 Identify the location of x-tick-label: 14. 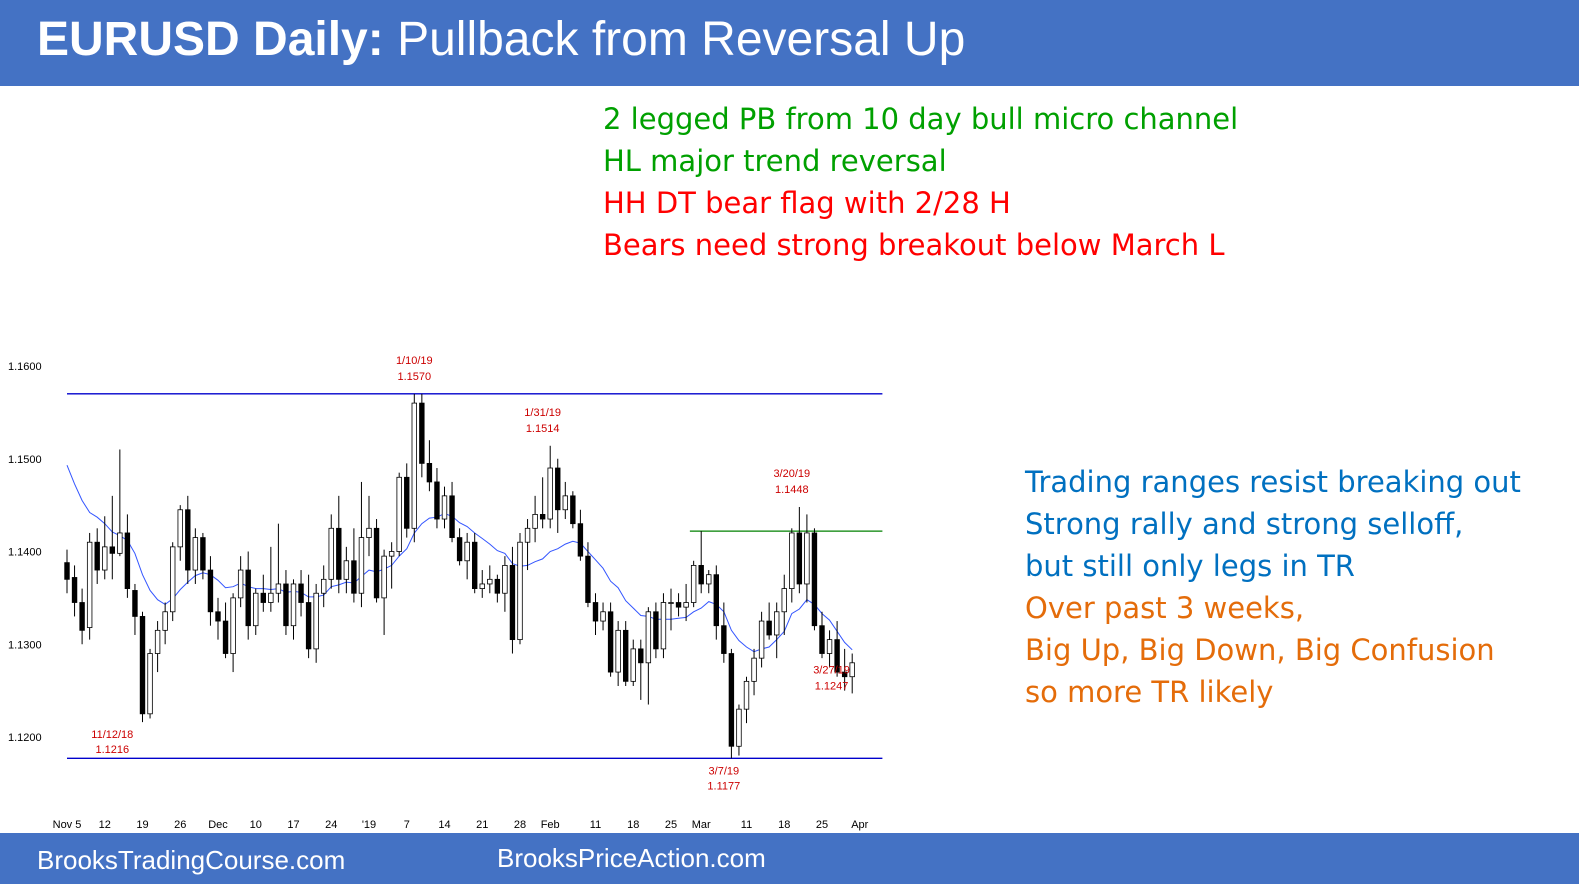
(444, 825).